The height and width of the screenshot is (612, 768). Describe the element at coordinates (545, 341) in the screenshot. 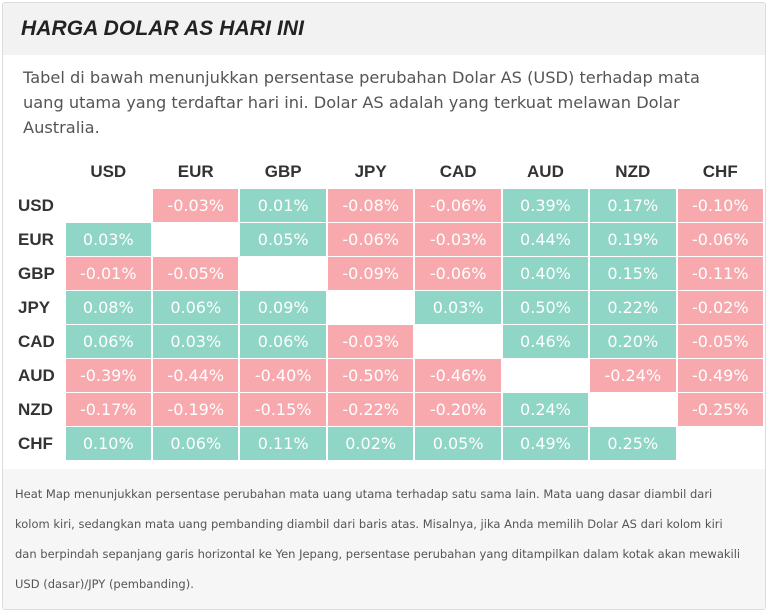

I see `heatmap-cell-cad-aud: 0.46%` at that location.